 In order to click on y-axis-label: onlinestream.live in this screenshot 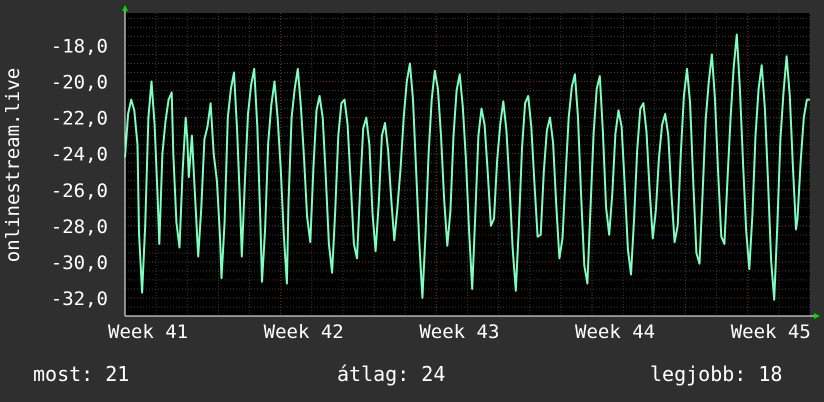, I will do `click(13, 165)`.